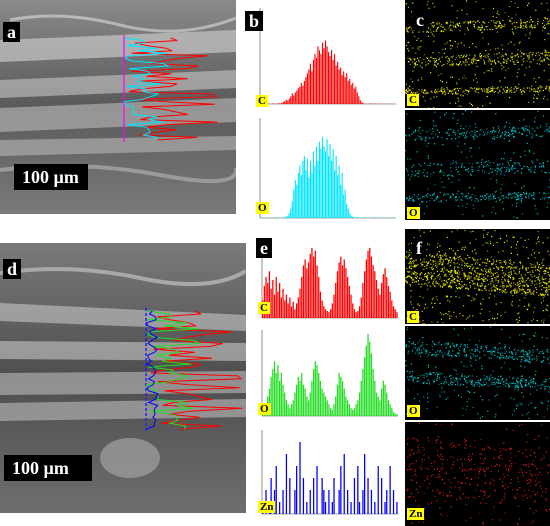 This screenshot has width=550, height=526. I want to click on panel-label-e: e, so click(264, 248).